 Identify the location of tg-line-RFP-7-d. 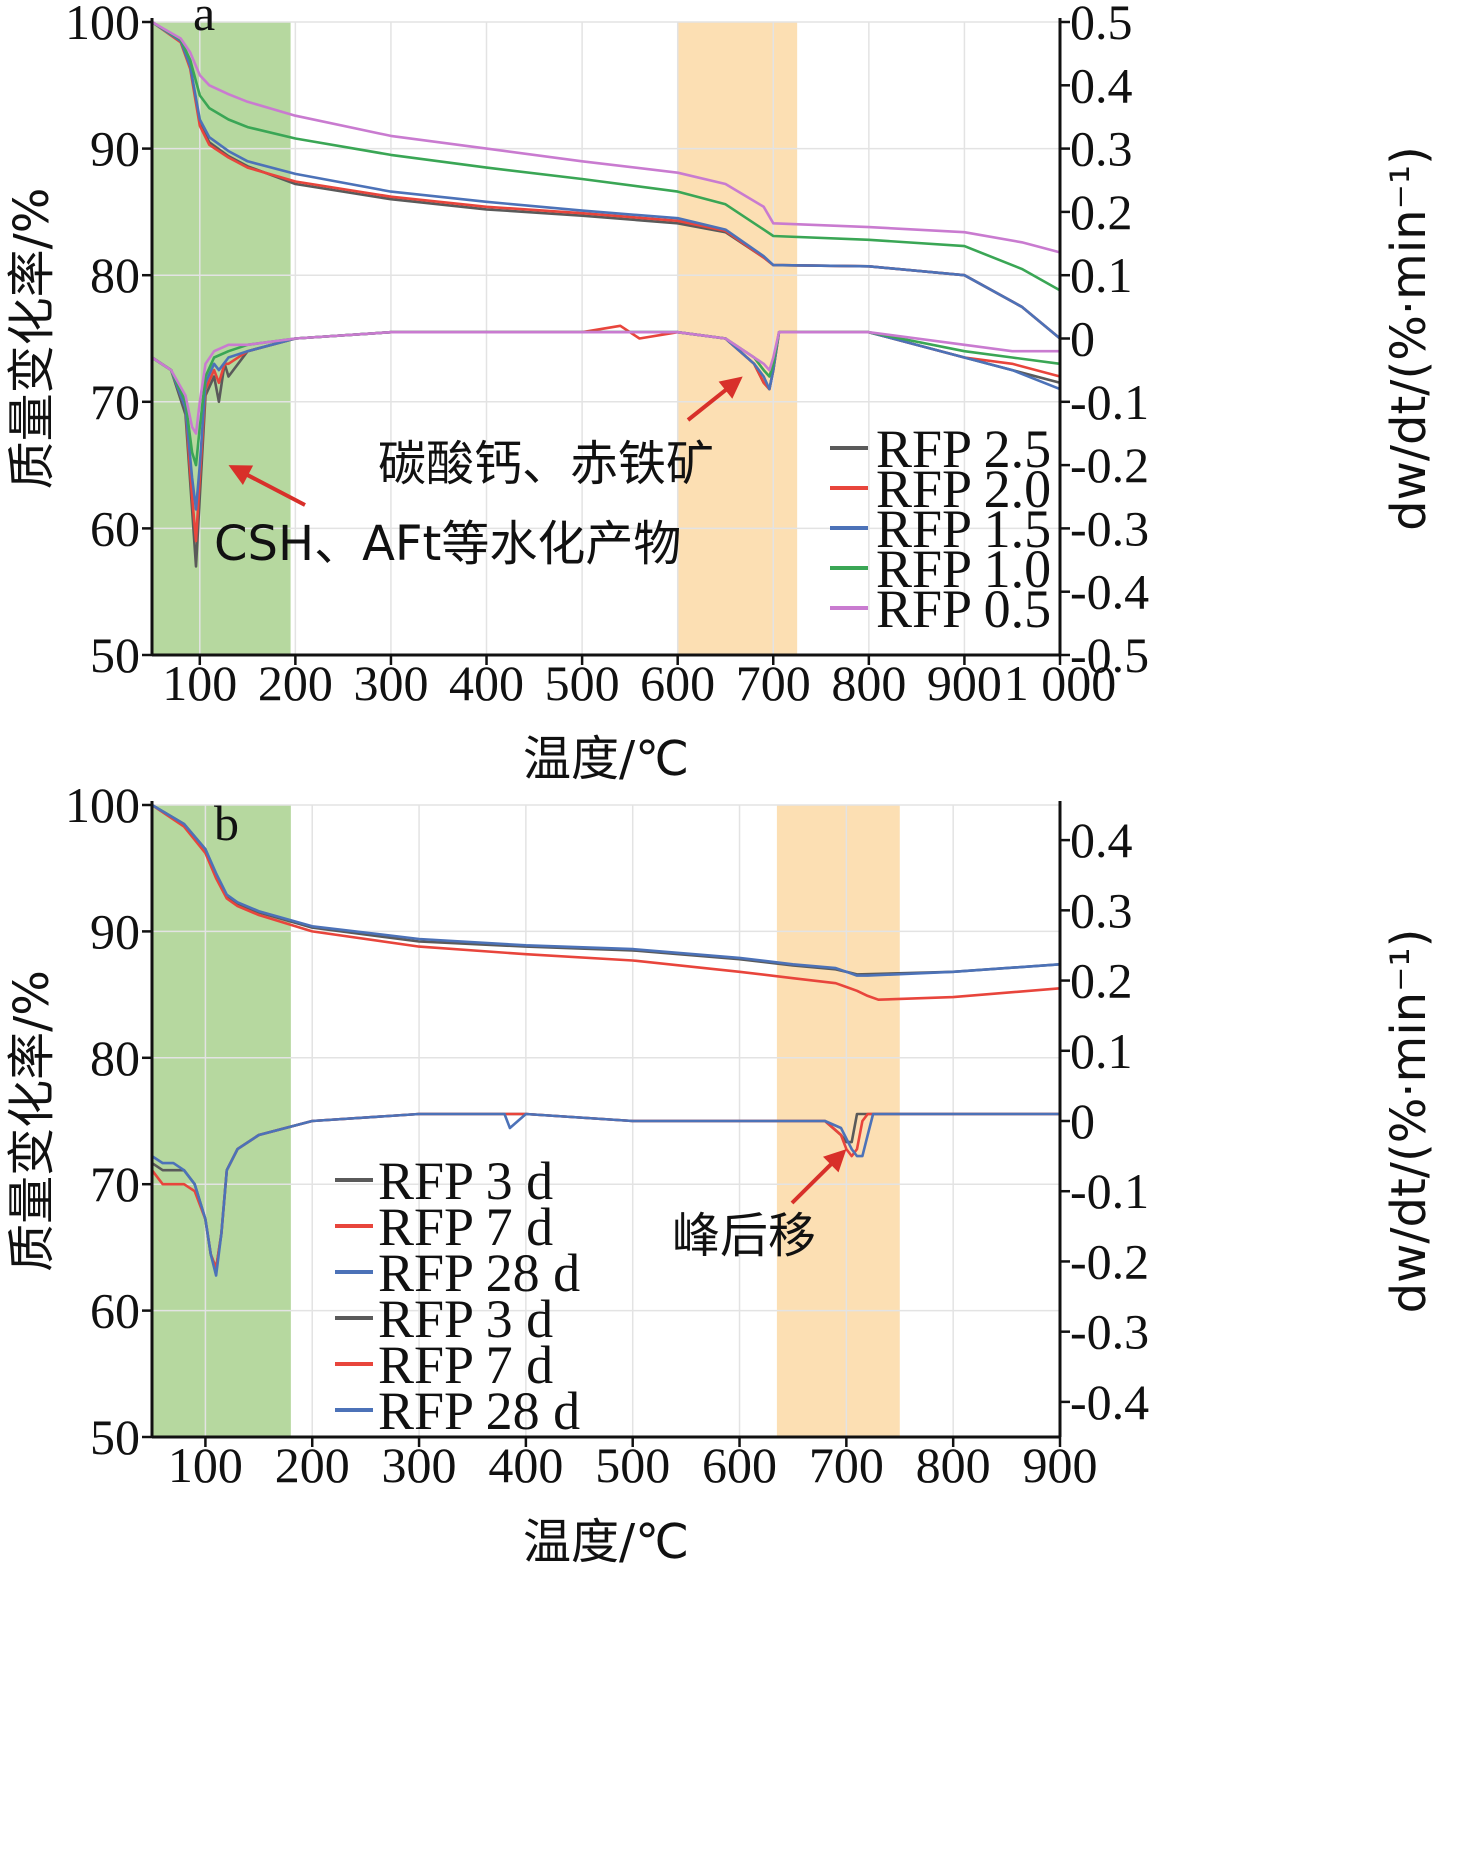
(606, 902).